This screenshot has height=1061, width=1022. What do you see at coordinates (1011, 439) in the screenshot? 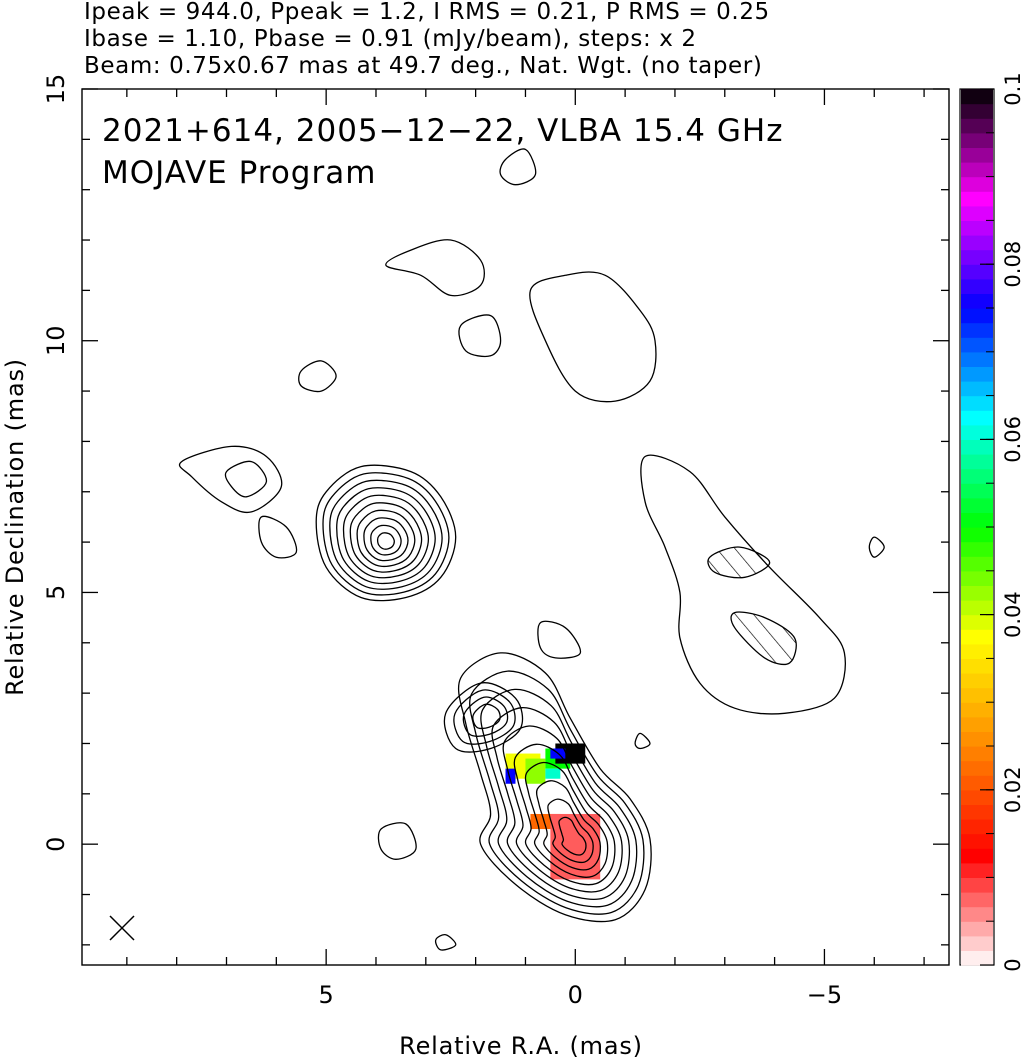
I see `colorbar-tick-label: 0.06` at bounding box center [1011, 439].